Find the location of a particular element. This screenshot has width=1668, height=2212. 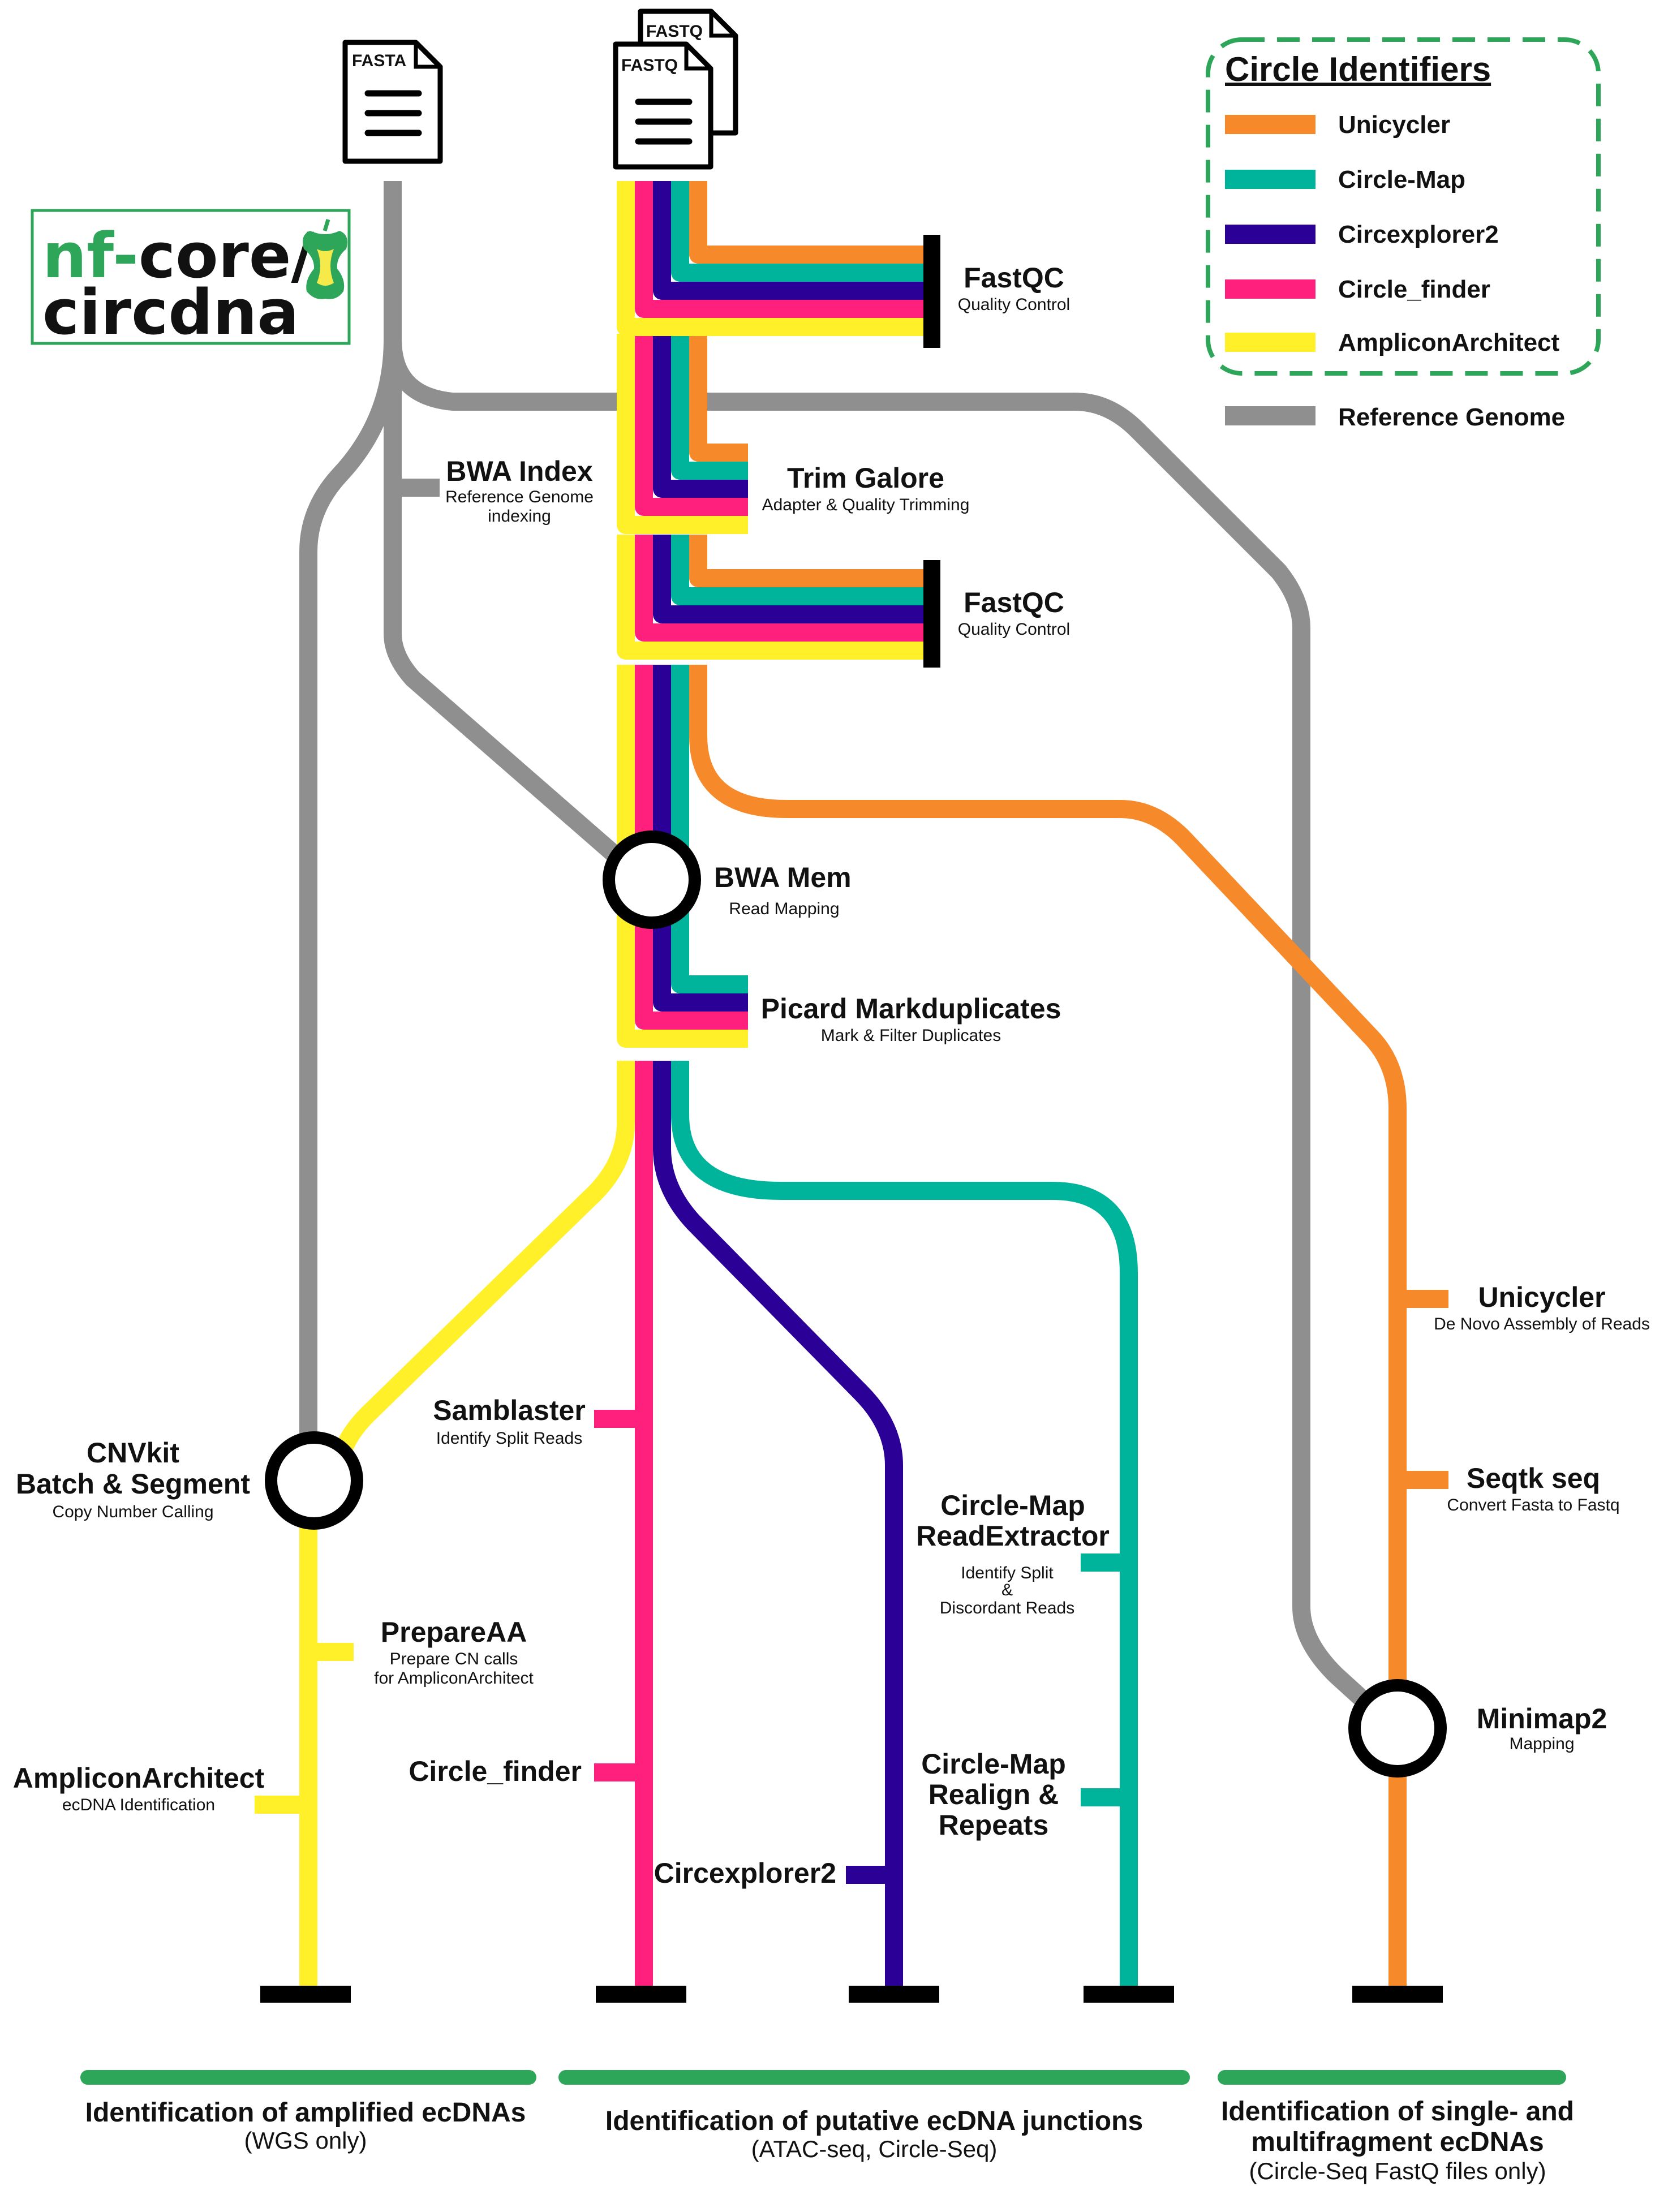

step-fastqc1: FastQC Quality Control is located at coordinates (1014, 288).